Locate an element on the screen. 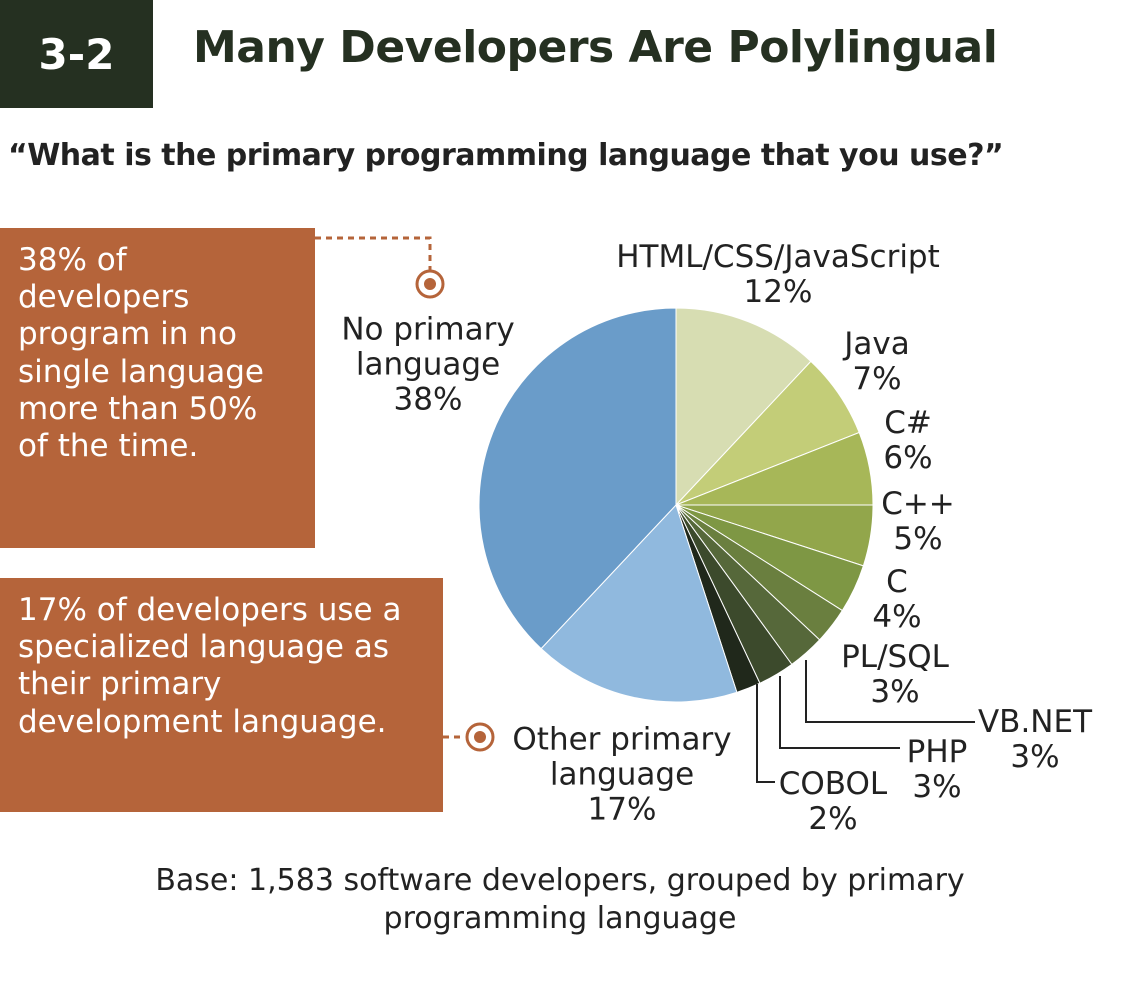  label-value: 4% is located at coordinates (897, 617).